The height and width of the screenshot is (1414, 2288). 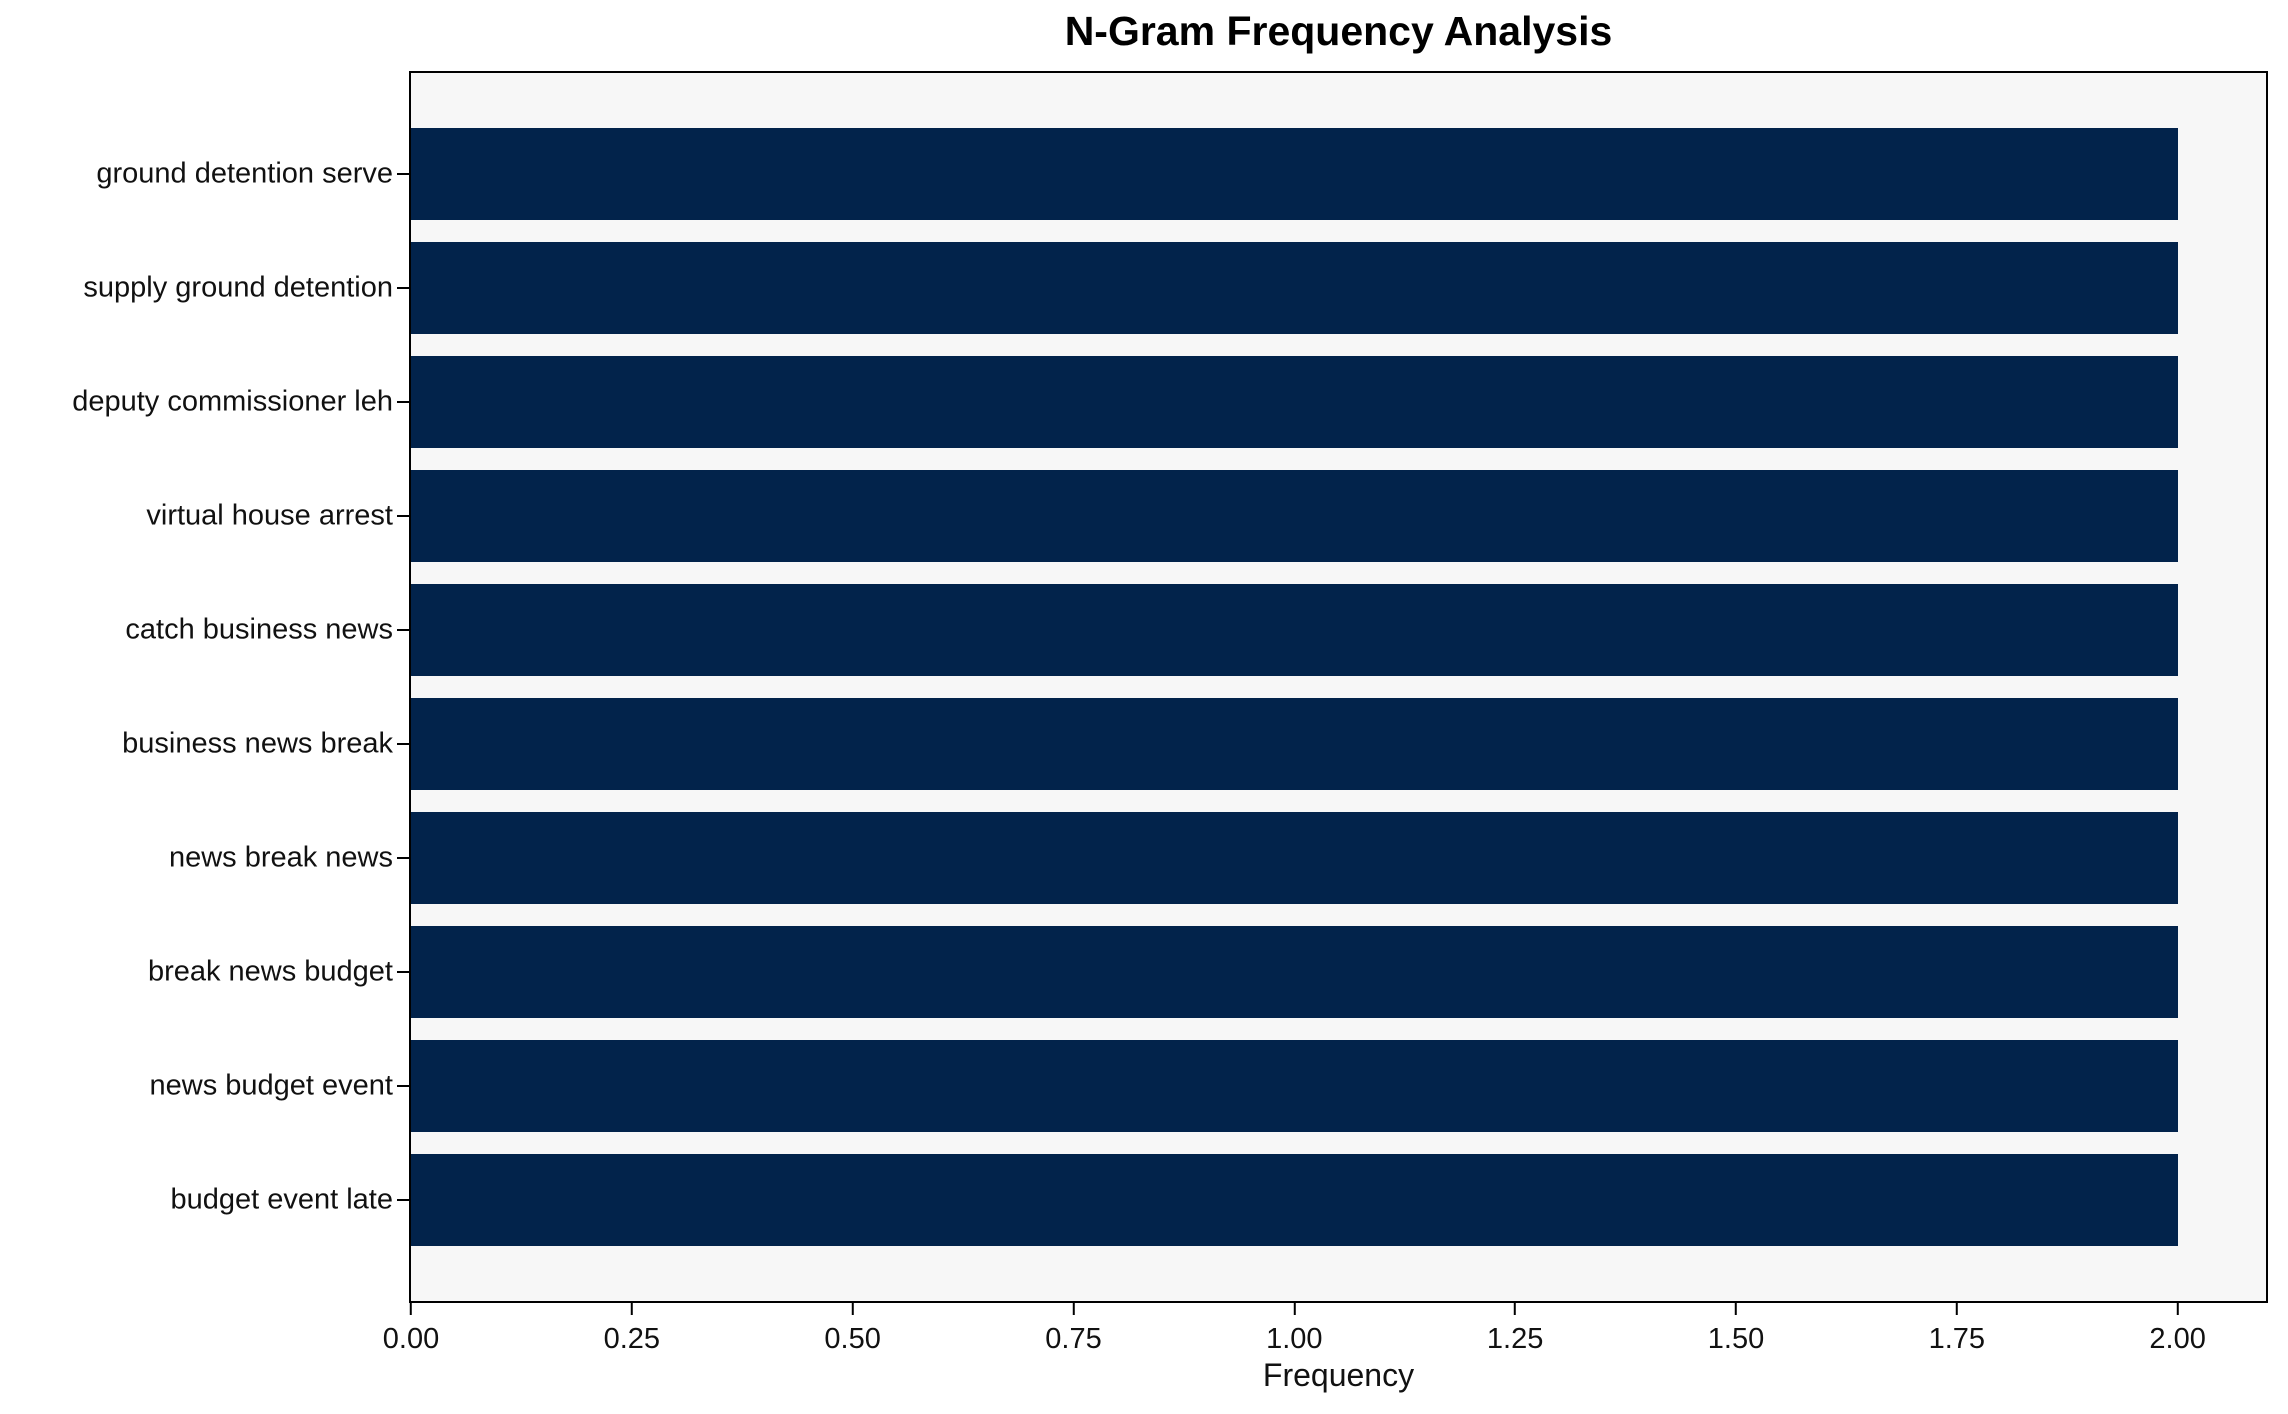 I want to click on x-tick-label: 0.25, so click(x=632, y=1339).